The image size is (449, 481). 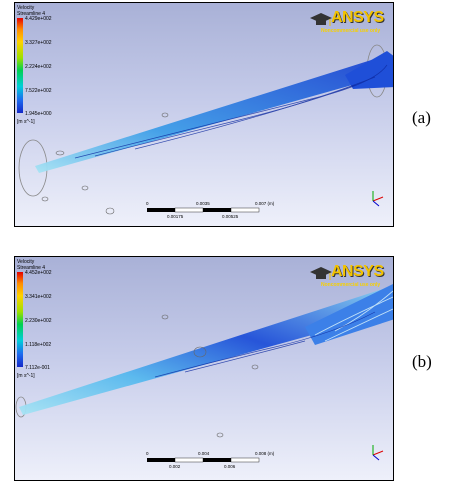 What do you see at coordinates (203, 203) in the screenshot?
I see `scale-tick: 0.0035` at bounding box center [203, 203].